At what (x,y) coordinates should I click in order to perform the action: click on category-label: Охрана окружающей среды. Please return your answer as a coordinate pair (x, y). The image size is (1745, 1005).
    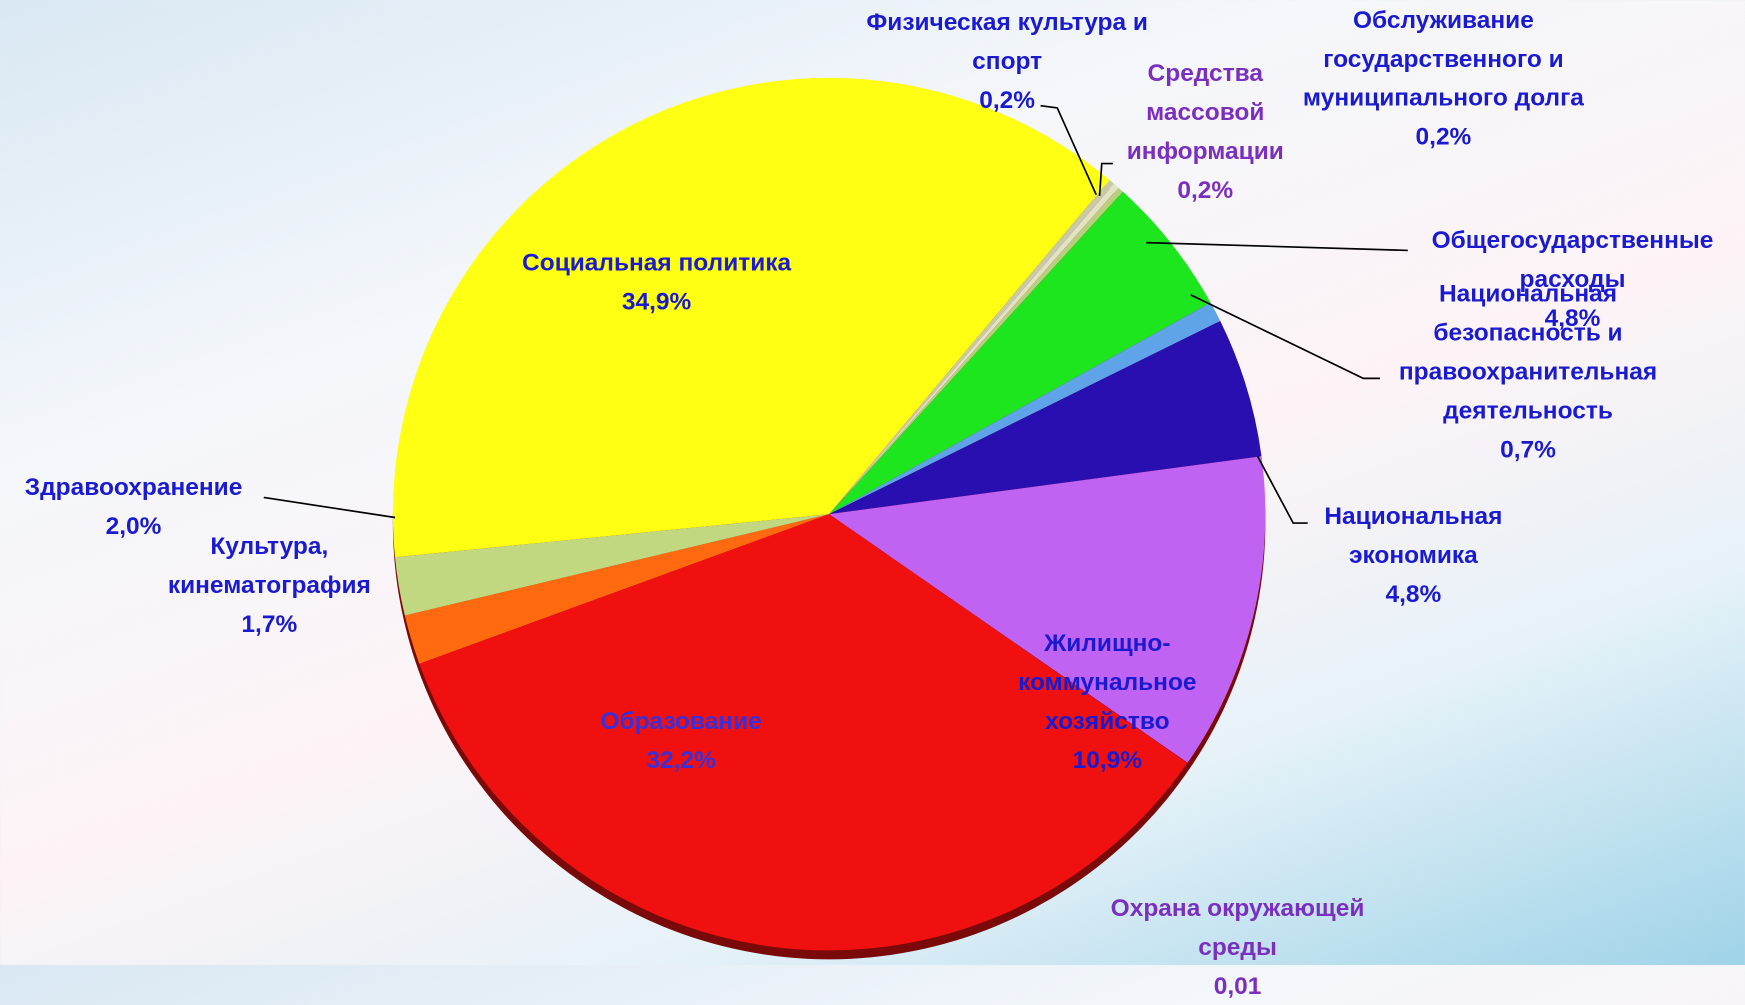
    Looking at the image, I should click on (1237, 927).